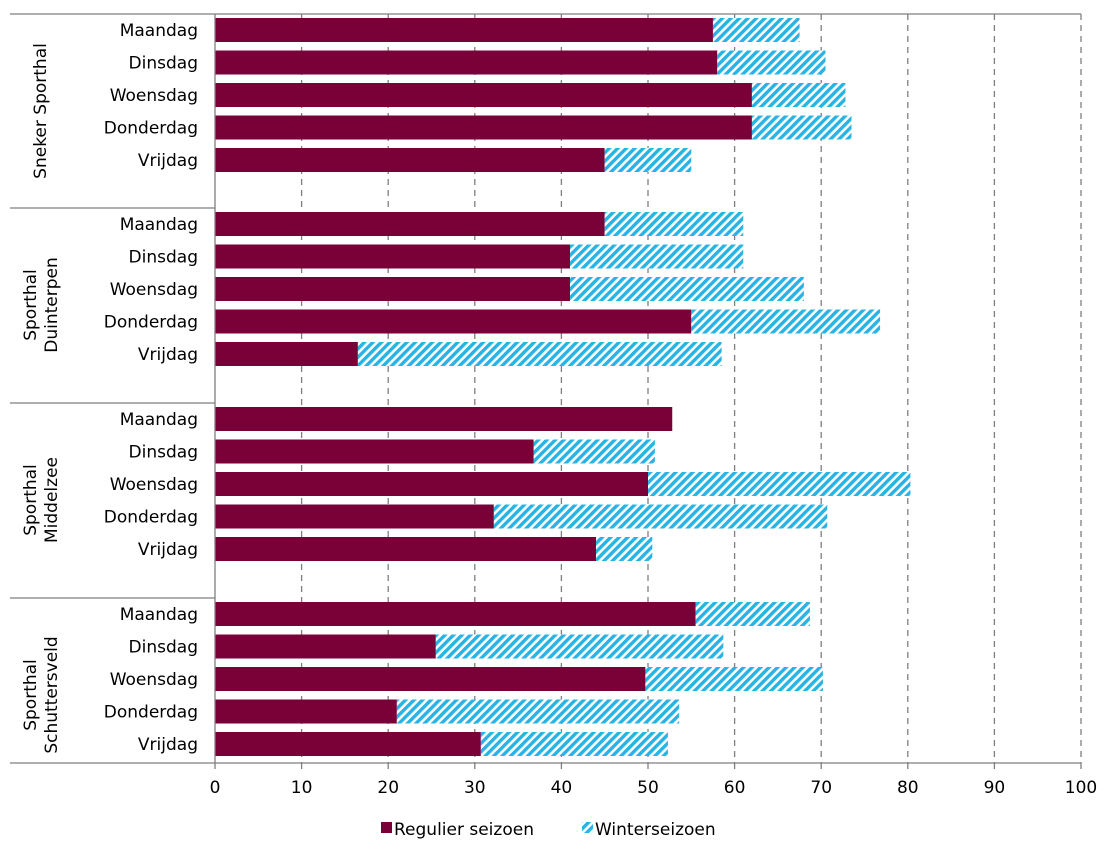 This screenshot has height=847, width=1103. Describe the element at coordinates (648, 788) in the screenshot. I see `x-tick-label: 50` at that location.